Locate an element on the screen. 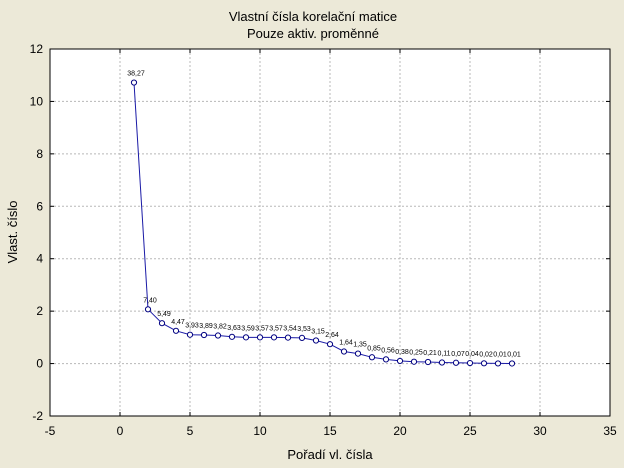 The height and width of the screenshot is (468, 624). data-label: 5,49 is located at coordinates (164, 314).